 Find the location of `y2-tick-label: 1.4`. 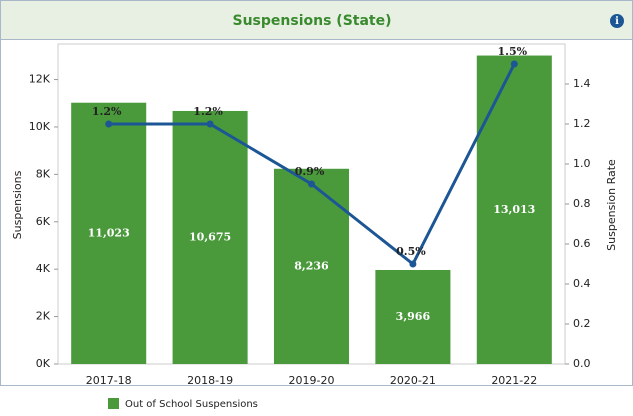

y2-tick-label: 1.4 is located at coordinates (582, 83).